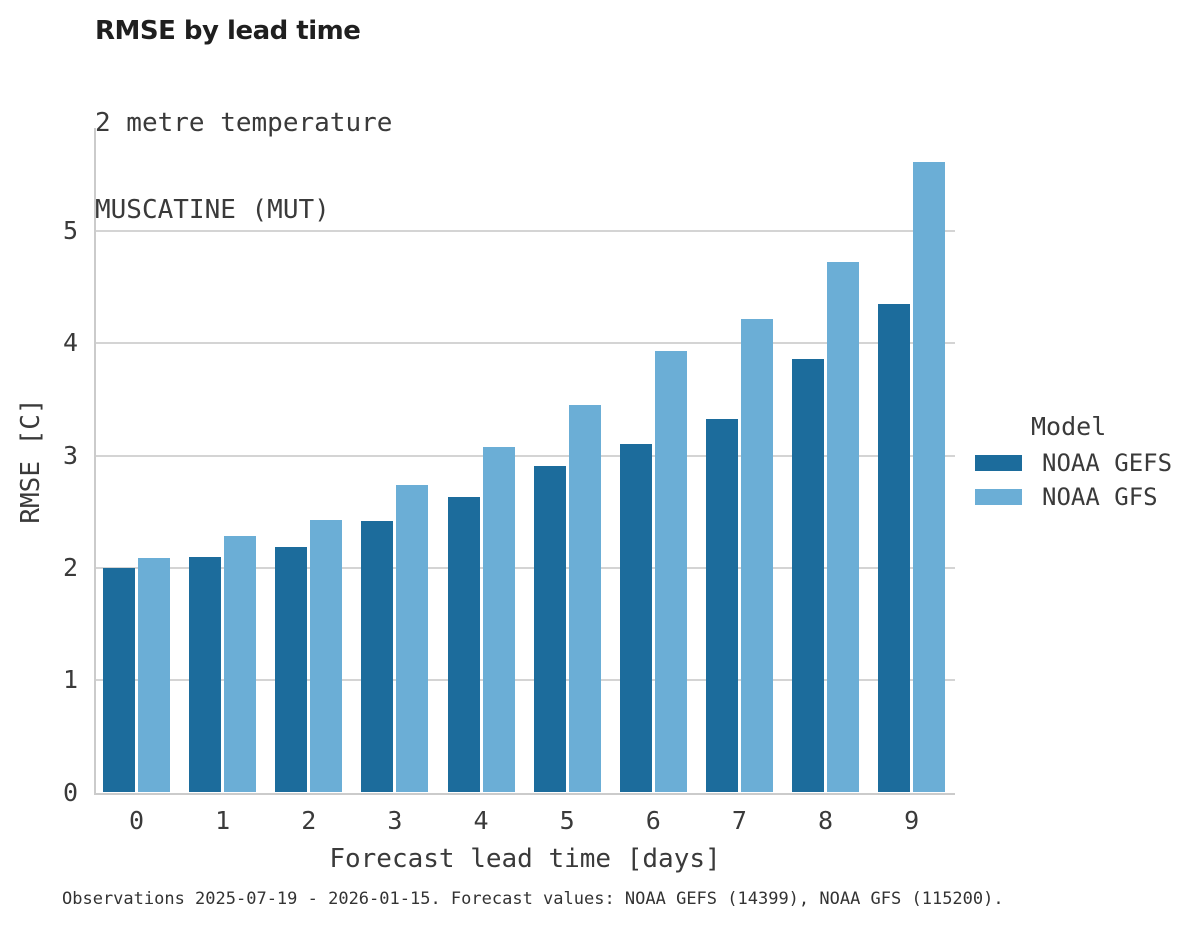 The height and width of the screenshot is (928, 1195). Describe the element at coordinates (826, 820) in the screenshot. I see `x-tick-label-8: 8` at that location.